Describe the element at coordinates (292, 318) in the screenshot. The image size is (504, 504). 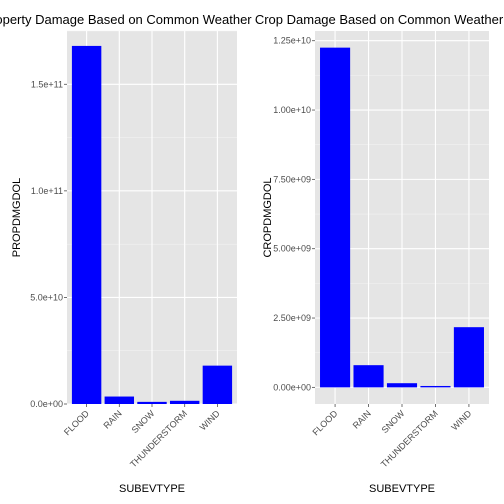
I see `y-tick-label: 2.50e+09` at that location.